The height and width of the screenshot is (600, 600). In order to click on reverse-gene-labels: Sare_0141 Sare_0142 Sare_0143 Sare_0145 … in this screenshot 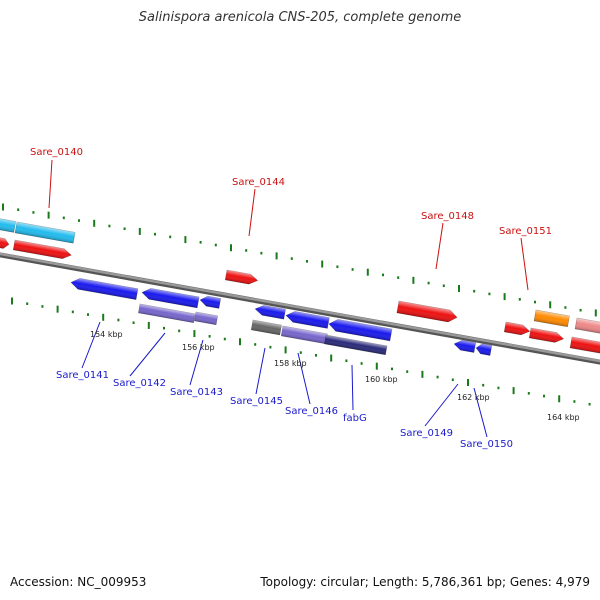, I will do `click(284, 410)`.